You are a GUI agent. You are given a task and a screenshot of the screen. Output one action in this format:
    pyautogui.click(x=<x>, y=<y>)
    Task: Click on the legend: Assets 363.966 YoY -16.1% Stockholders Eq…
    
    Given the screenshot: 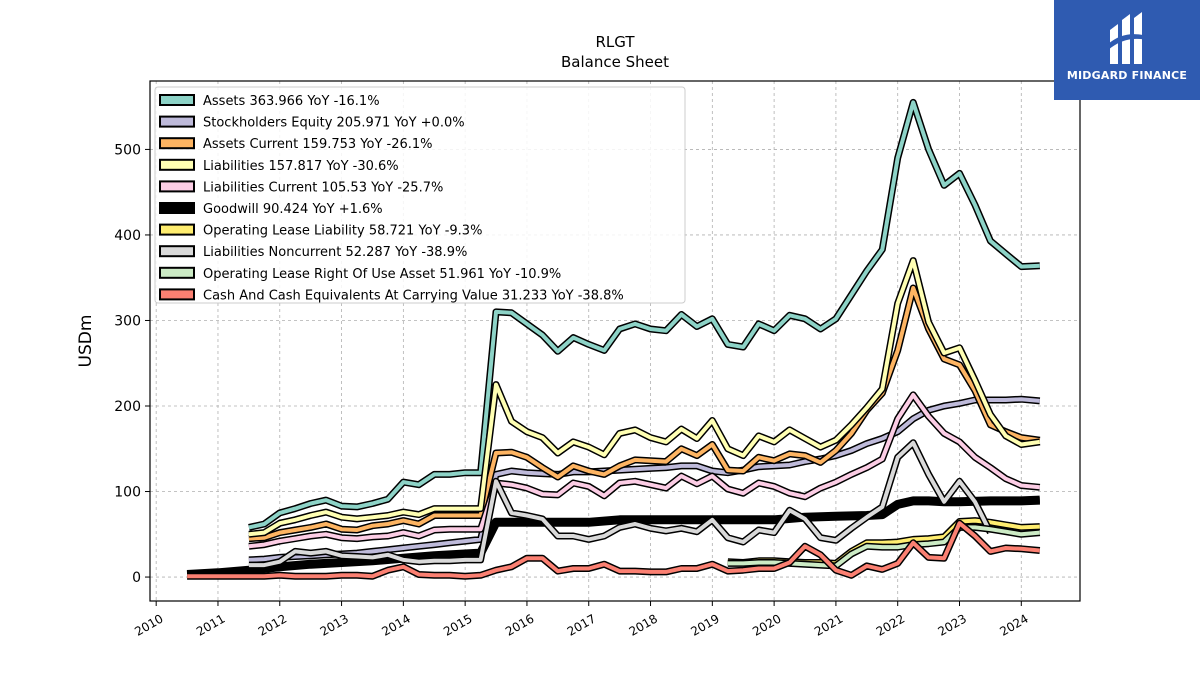 What is the action you would take?
    pyautogui.click(x=420, y=195)
    